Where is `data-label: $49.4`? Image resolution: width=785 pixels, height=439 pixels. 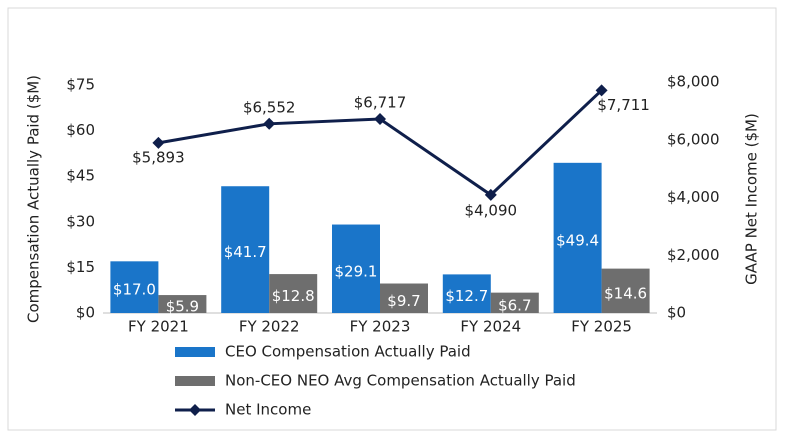
data-label: $49.4 is located at coordinates (577, 240).